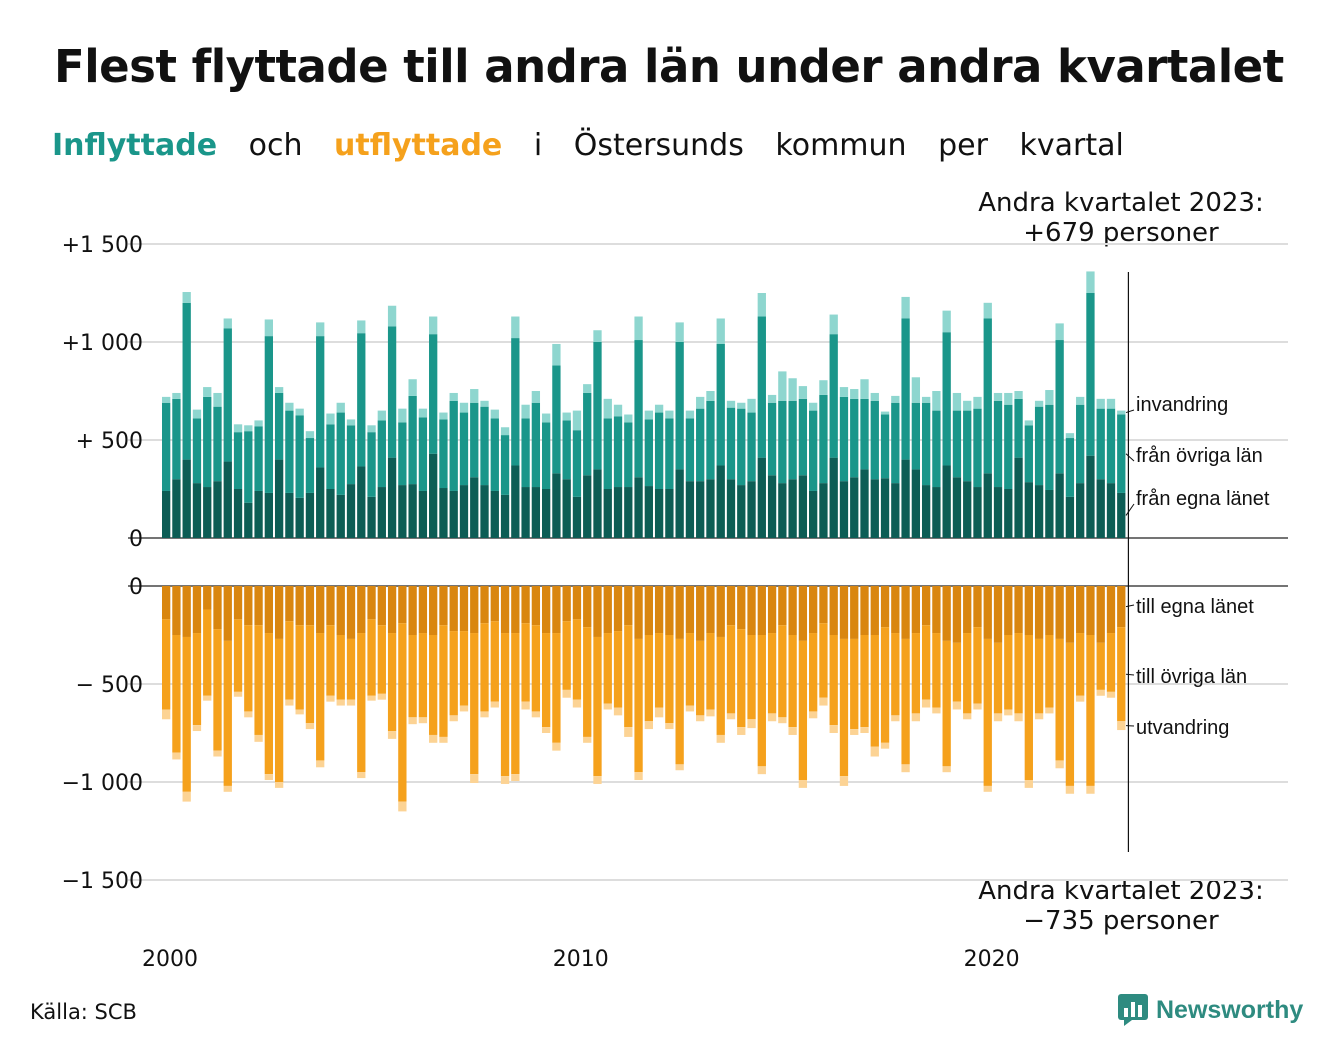 The width and height of the screenshot is (1340, 1060). Describe the element at coordinates (1210, 1010) in the screenshot. I see `brand-logo: Newsworthy` at that location.